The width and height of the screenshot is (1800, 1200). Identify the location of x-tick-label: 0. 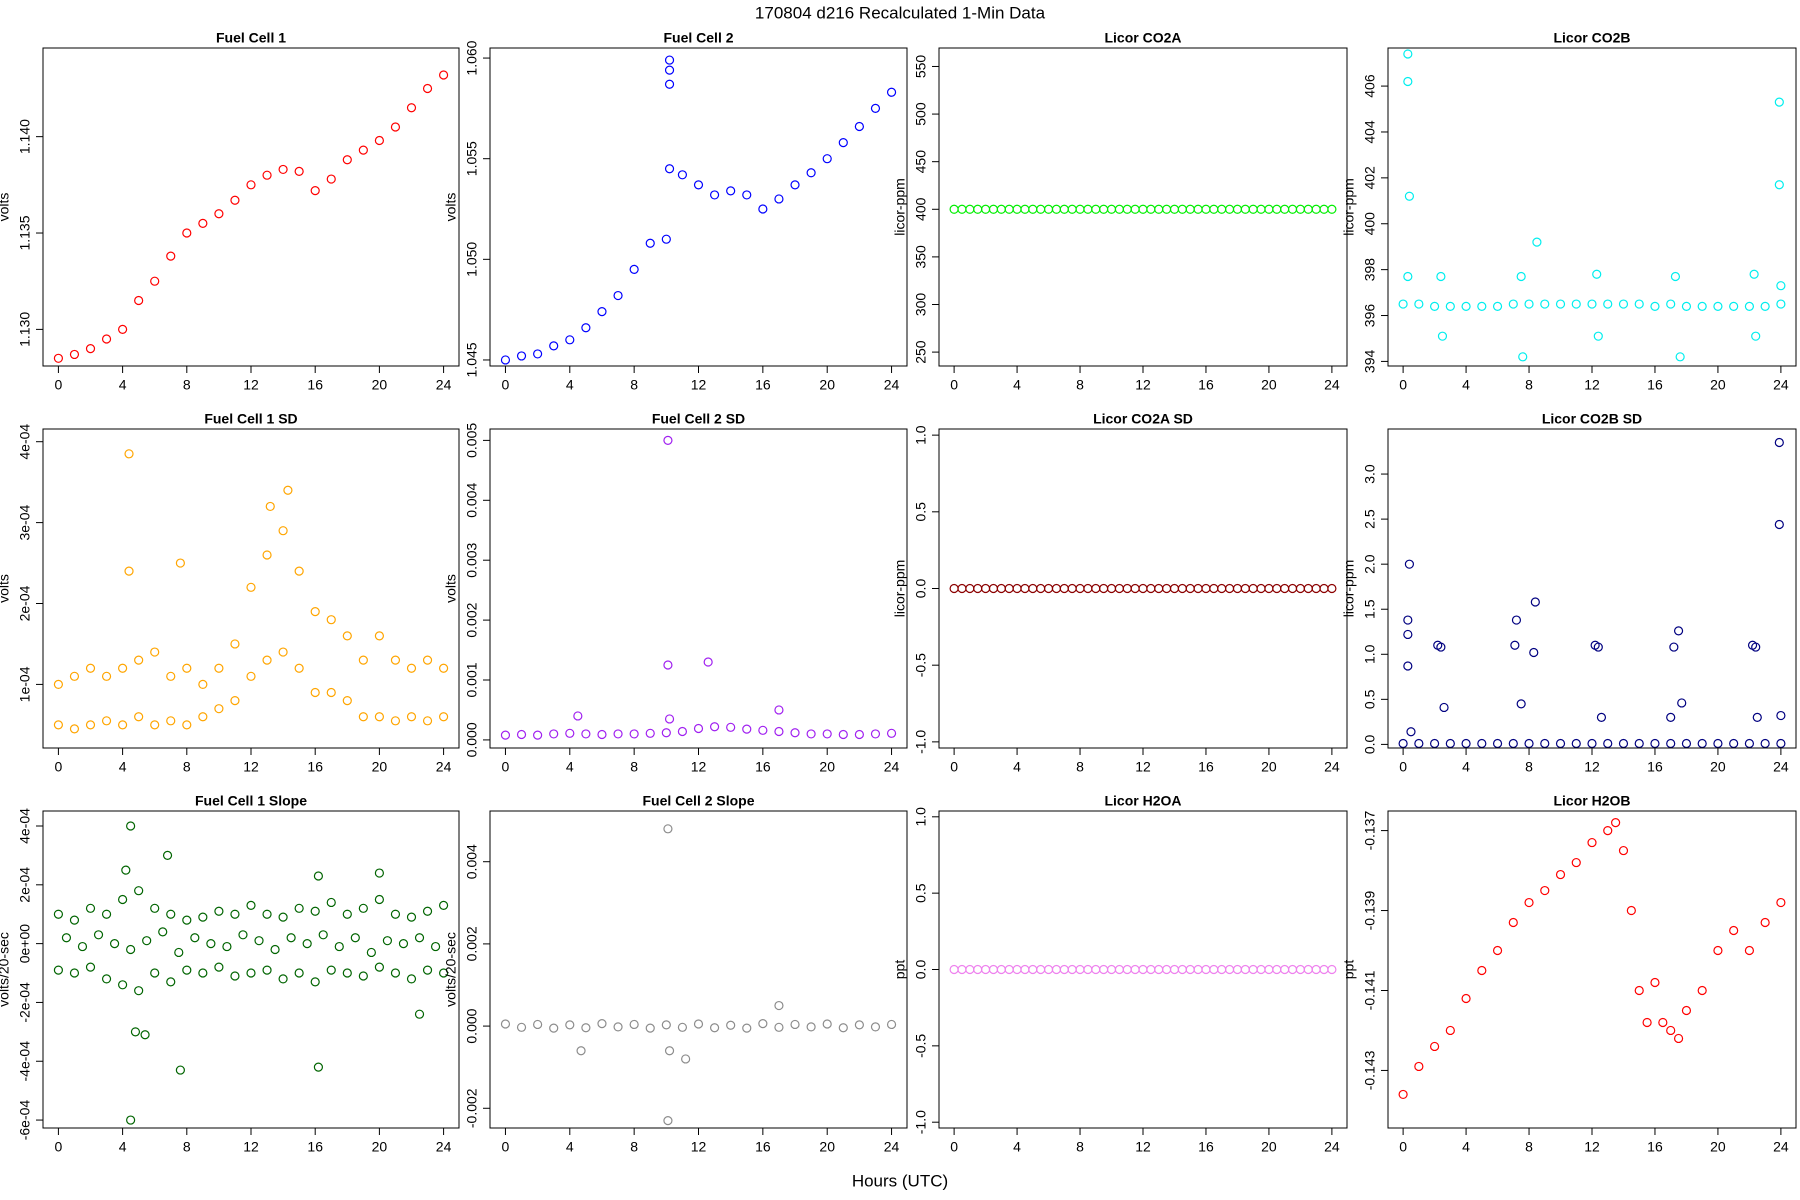
(59, 1147).